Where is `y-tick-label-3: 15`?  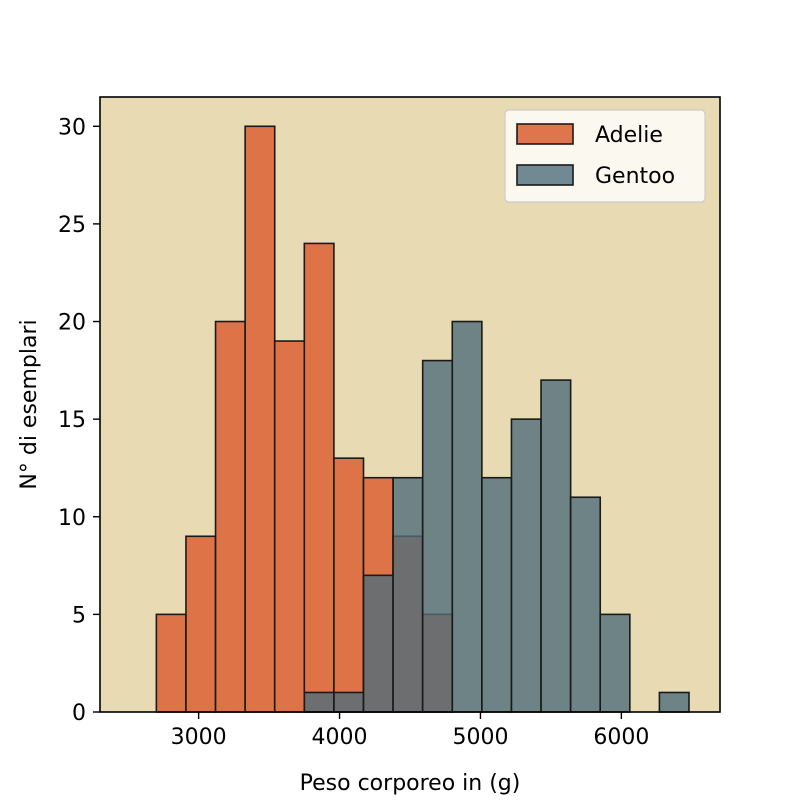
y-tick-label-3: 15 is located at coordinates (72, 420).